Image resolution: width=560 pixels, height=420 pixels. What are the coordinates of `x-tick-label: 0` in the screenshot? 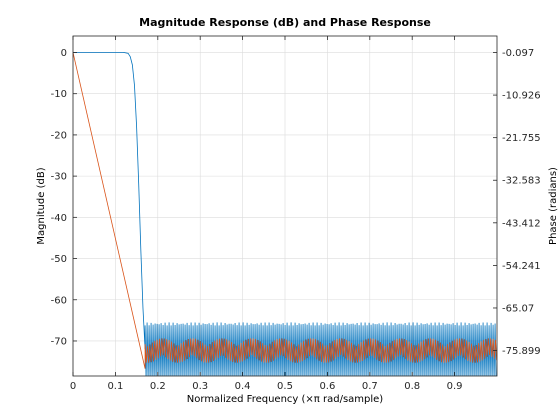 It's located at (73, 386).